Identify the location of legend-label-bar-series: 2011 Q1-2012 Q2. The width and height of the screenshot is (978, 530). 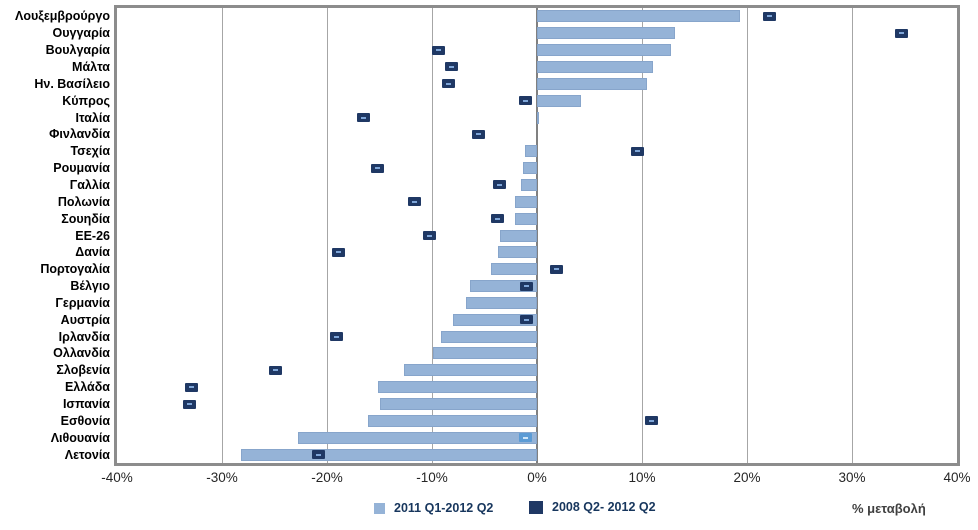
(444, 508).